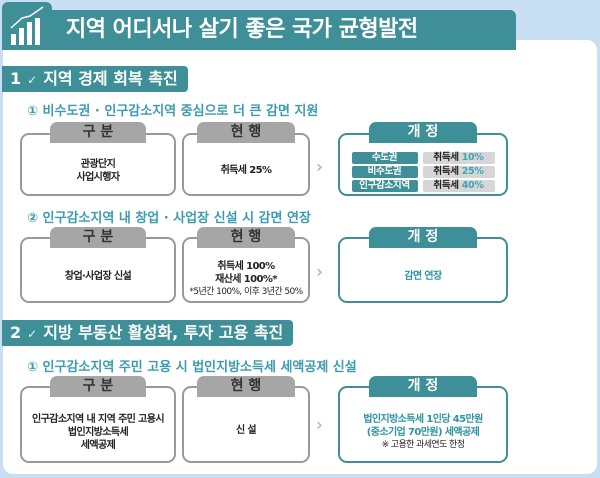  Describe the element at coordinates (246, 170) in the screenshot. I see `text-line: 취득세 25%` at that location.